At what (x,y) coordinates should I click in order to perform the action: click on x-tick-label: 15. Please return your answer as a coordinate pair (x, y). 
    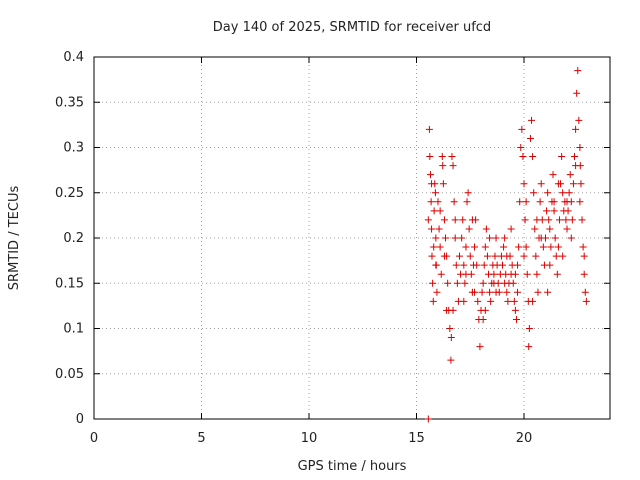
    Looking at the image, I should click on (416, 438).